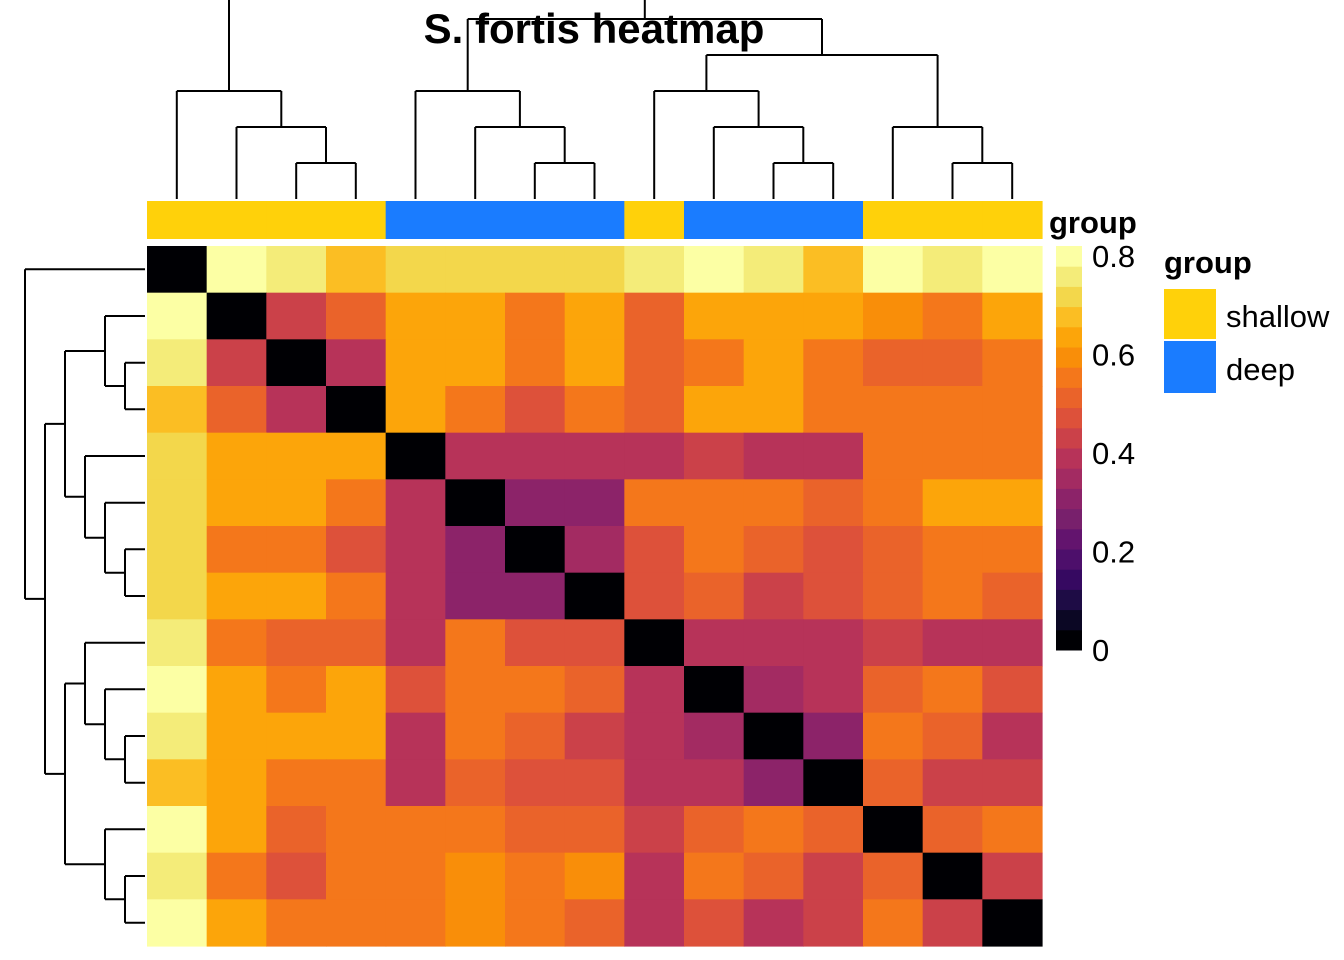 This screenshot has height=960, width=1344. I want to click on legend-title: group, so click(1208, 262).